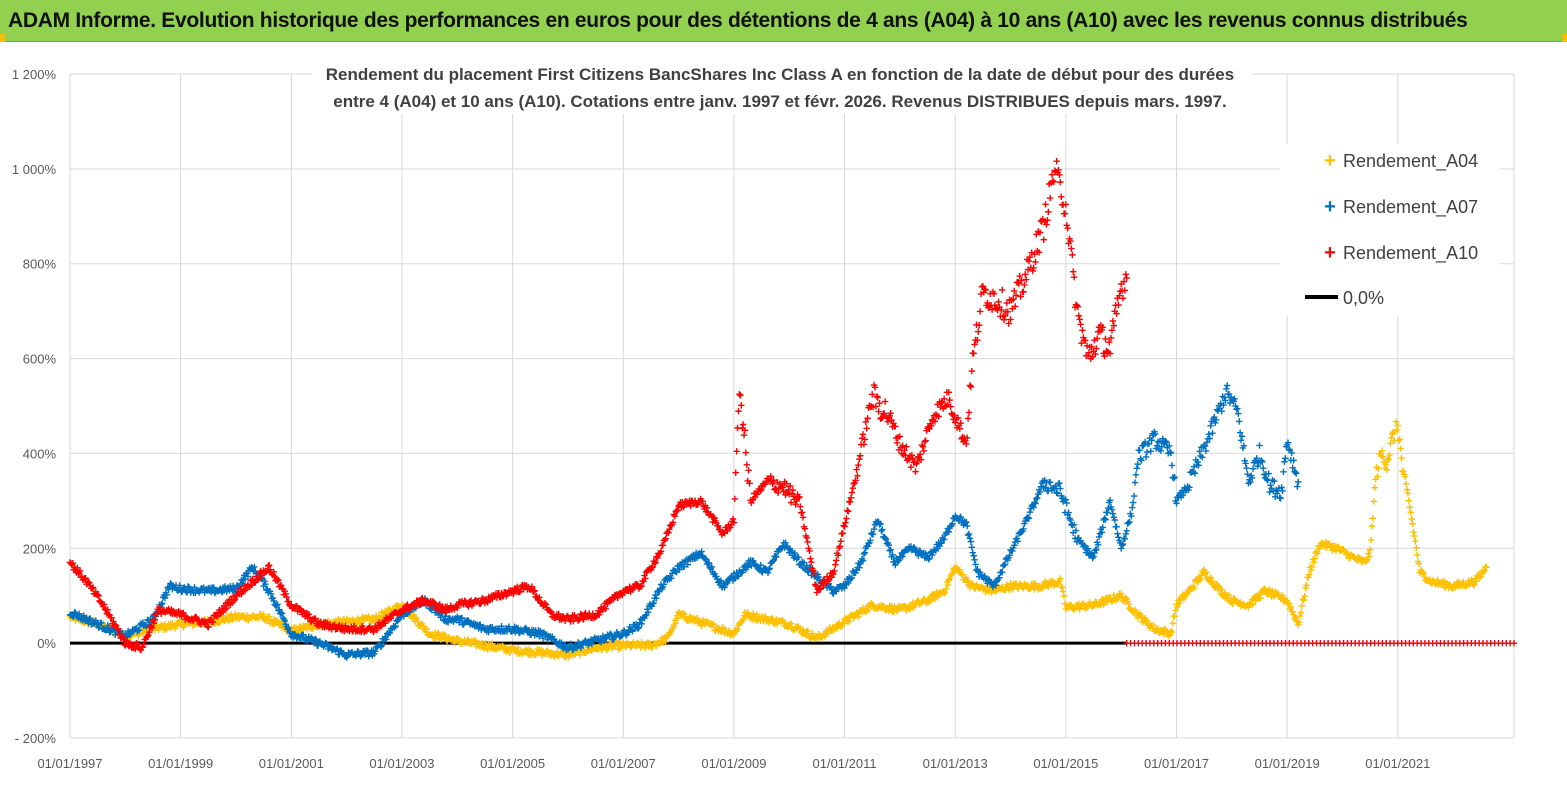 This screenshot has height=790, width=1567. I want to click on y-tick-label: 600%, so click(40, 359).